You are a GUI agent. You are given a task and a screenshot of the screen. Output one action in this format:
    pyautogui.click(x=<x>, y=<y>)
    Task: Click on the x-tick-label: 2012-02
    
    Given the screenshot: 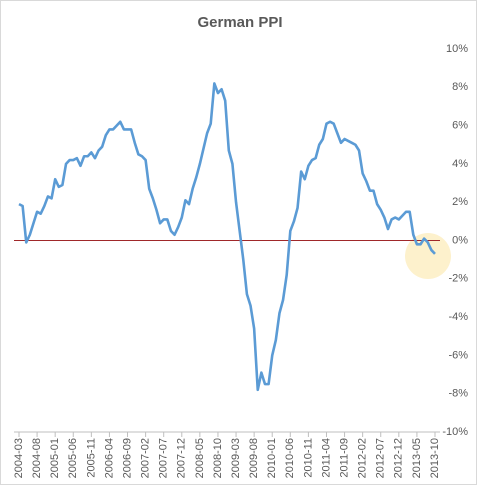 What is the action you would take?
    pyautogui.click(x=363, y=458)
    